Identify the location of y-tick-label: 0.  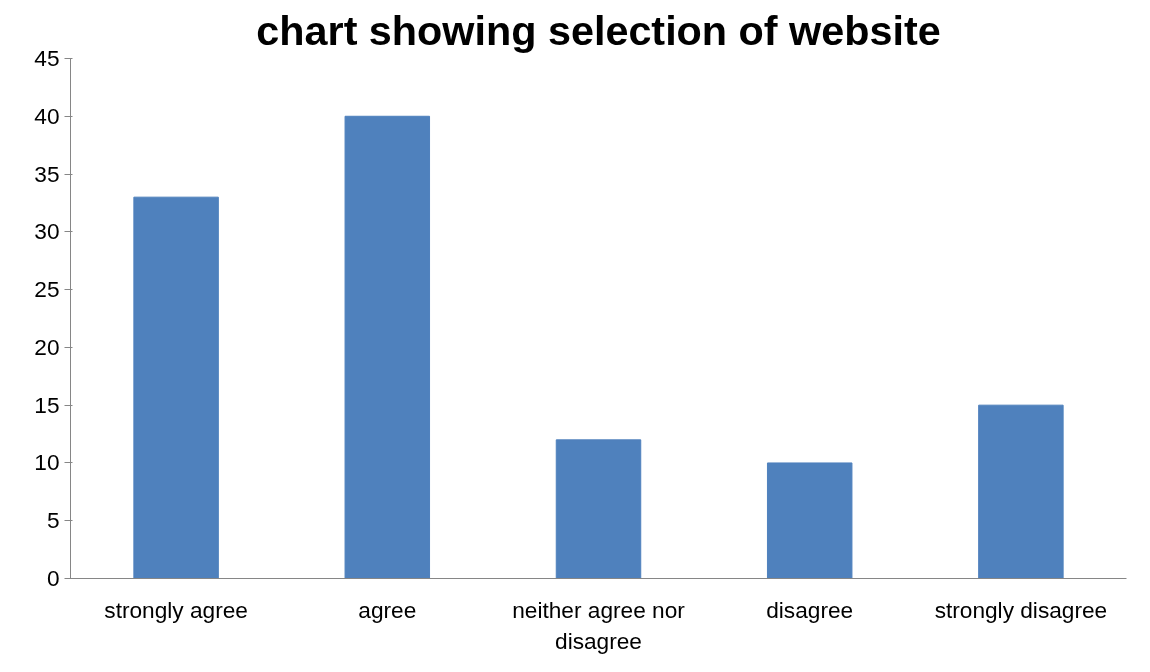
(53, 578).